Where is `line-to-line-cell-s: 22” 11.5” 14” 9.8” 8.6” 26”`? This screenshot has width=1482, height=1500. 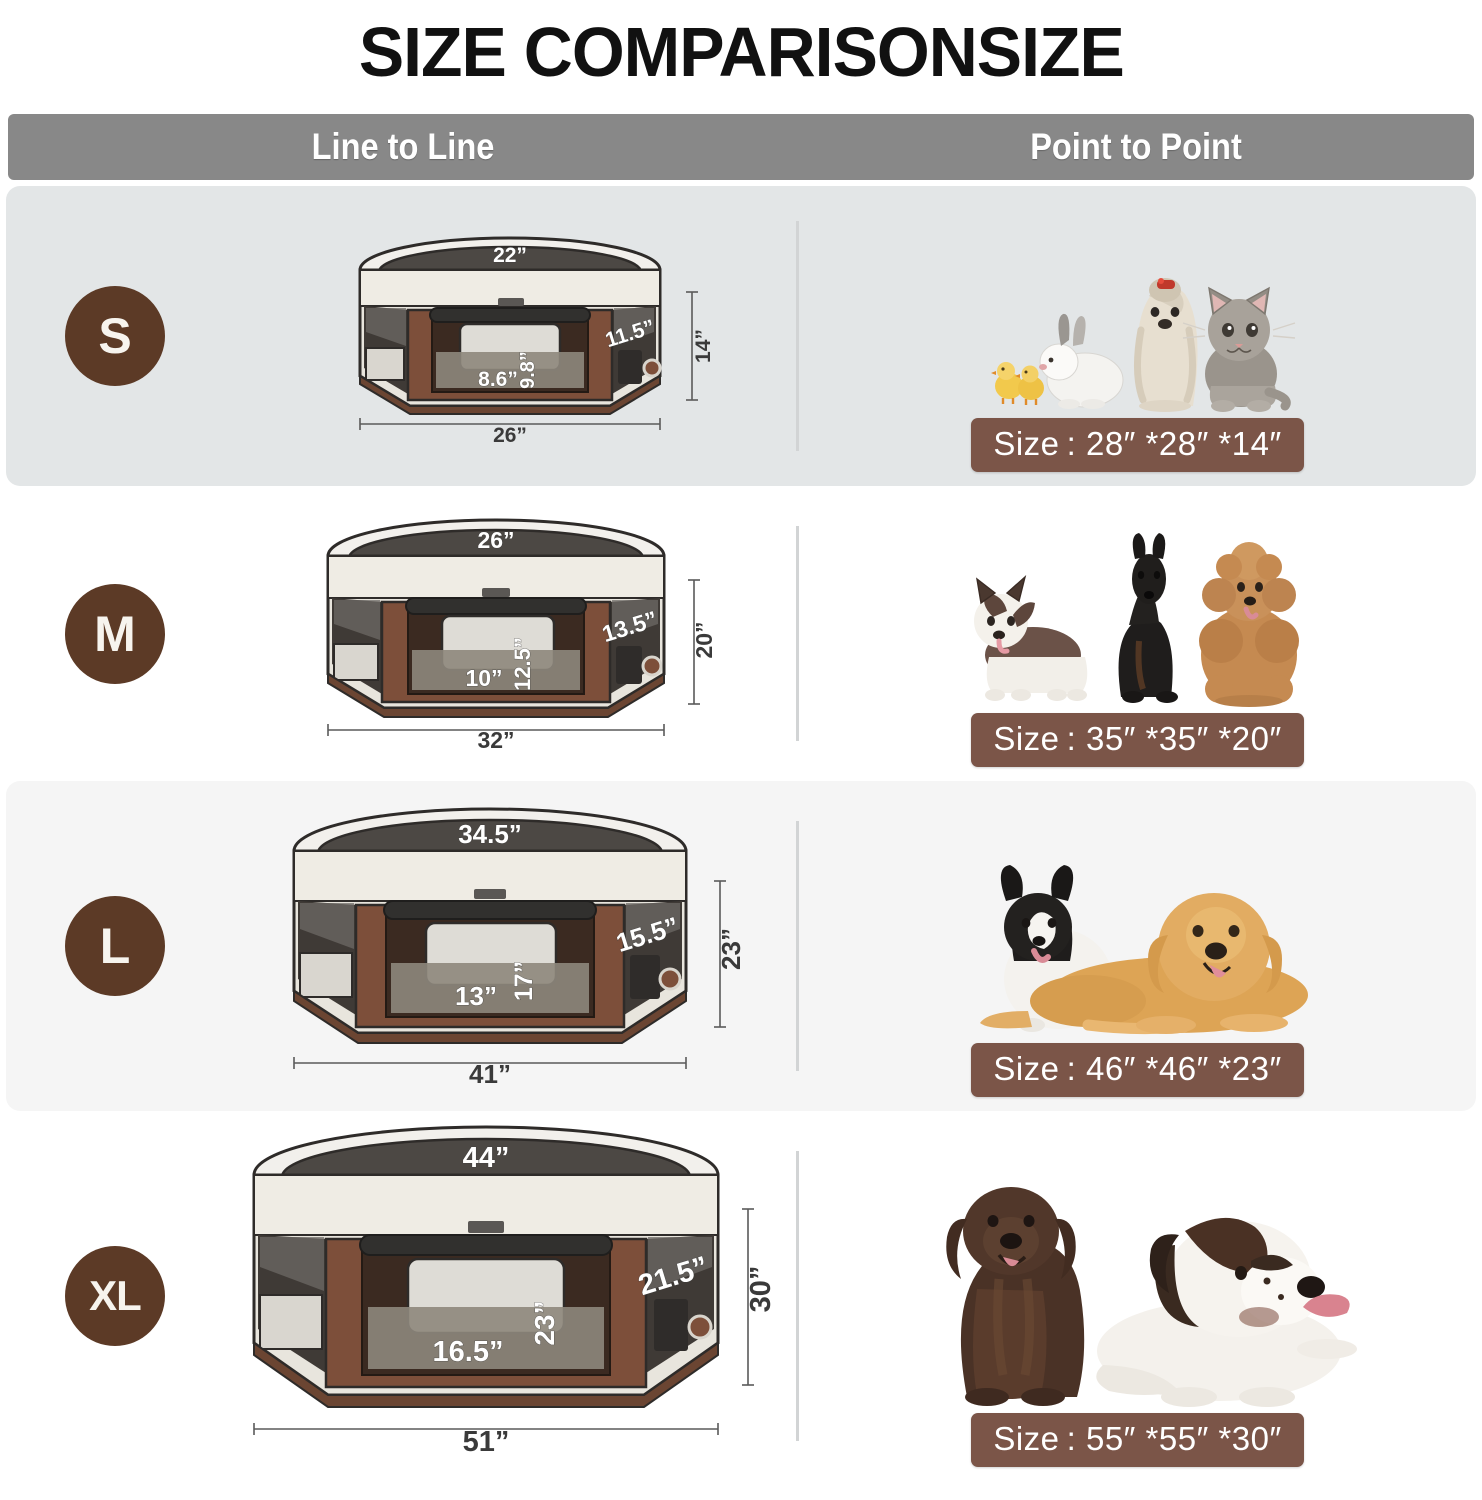 line-to-line-cell-s: 22” 11.5” 14” 9.8” 8.6” 26” is located at coordinates (510, 336).